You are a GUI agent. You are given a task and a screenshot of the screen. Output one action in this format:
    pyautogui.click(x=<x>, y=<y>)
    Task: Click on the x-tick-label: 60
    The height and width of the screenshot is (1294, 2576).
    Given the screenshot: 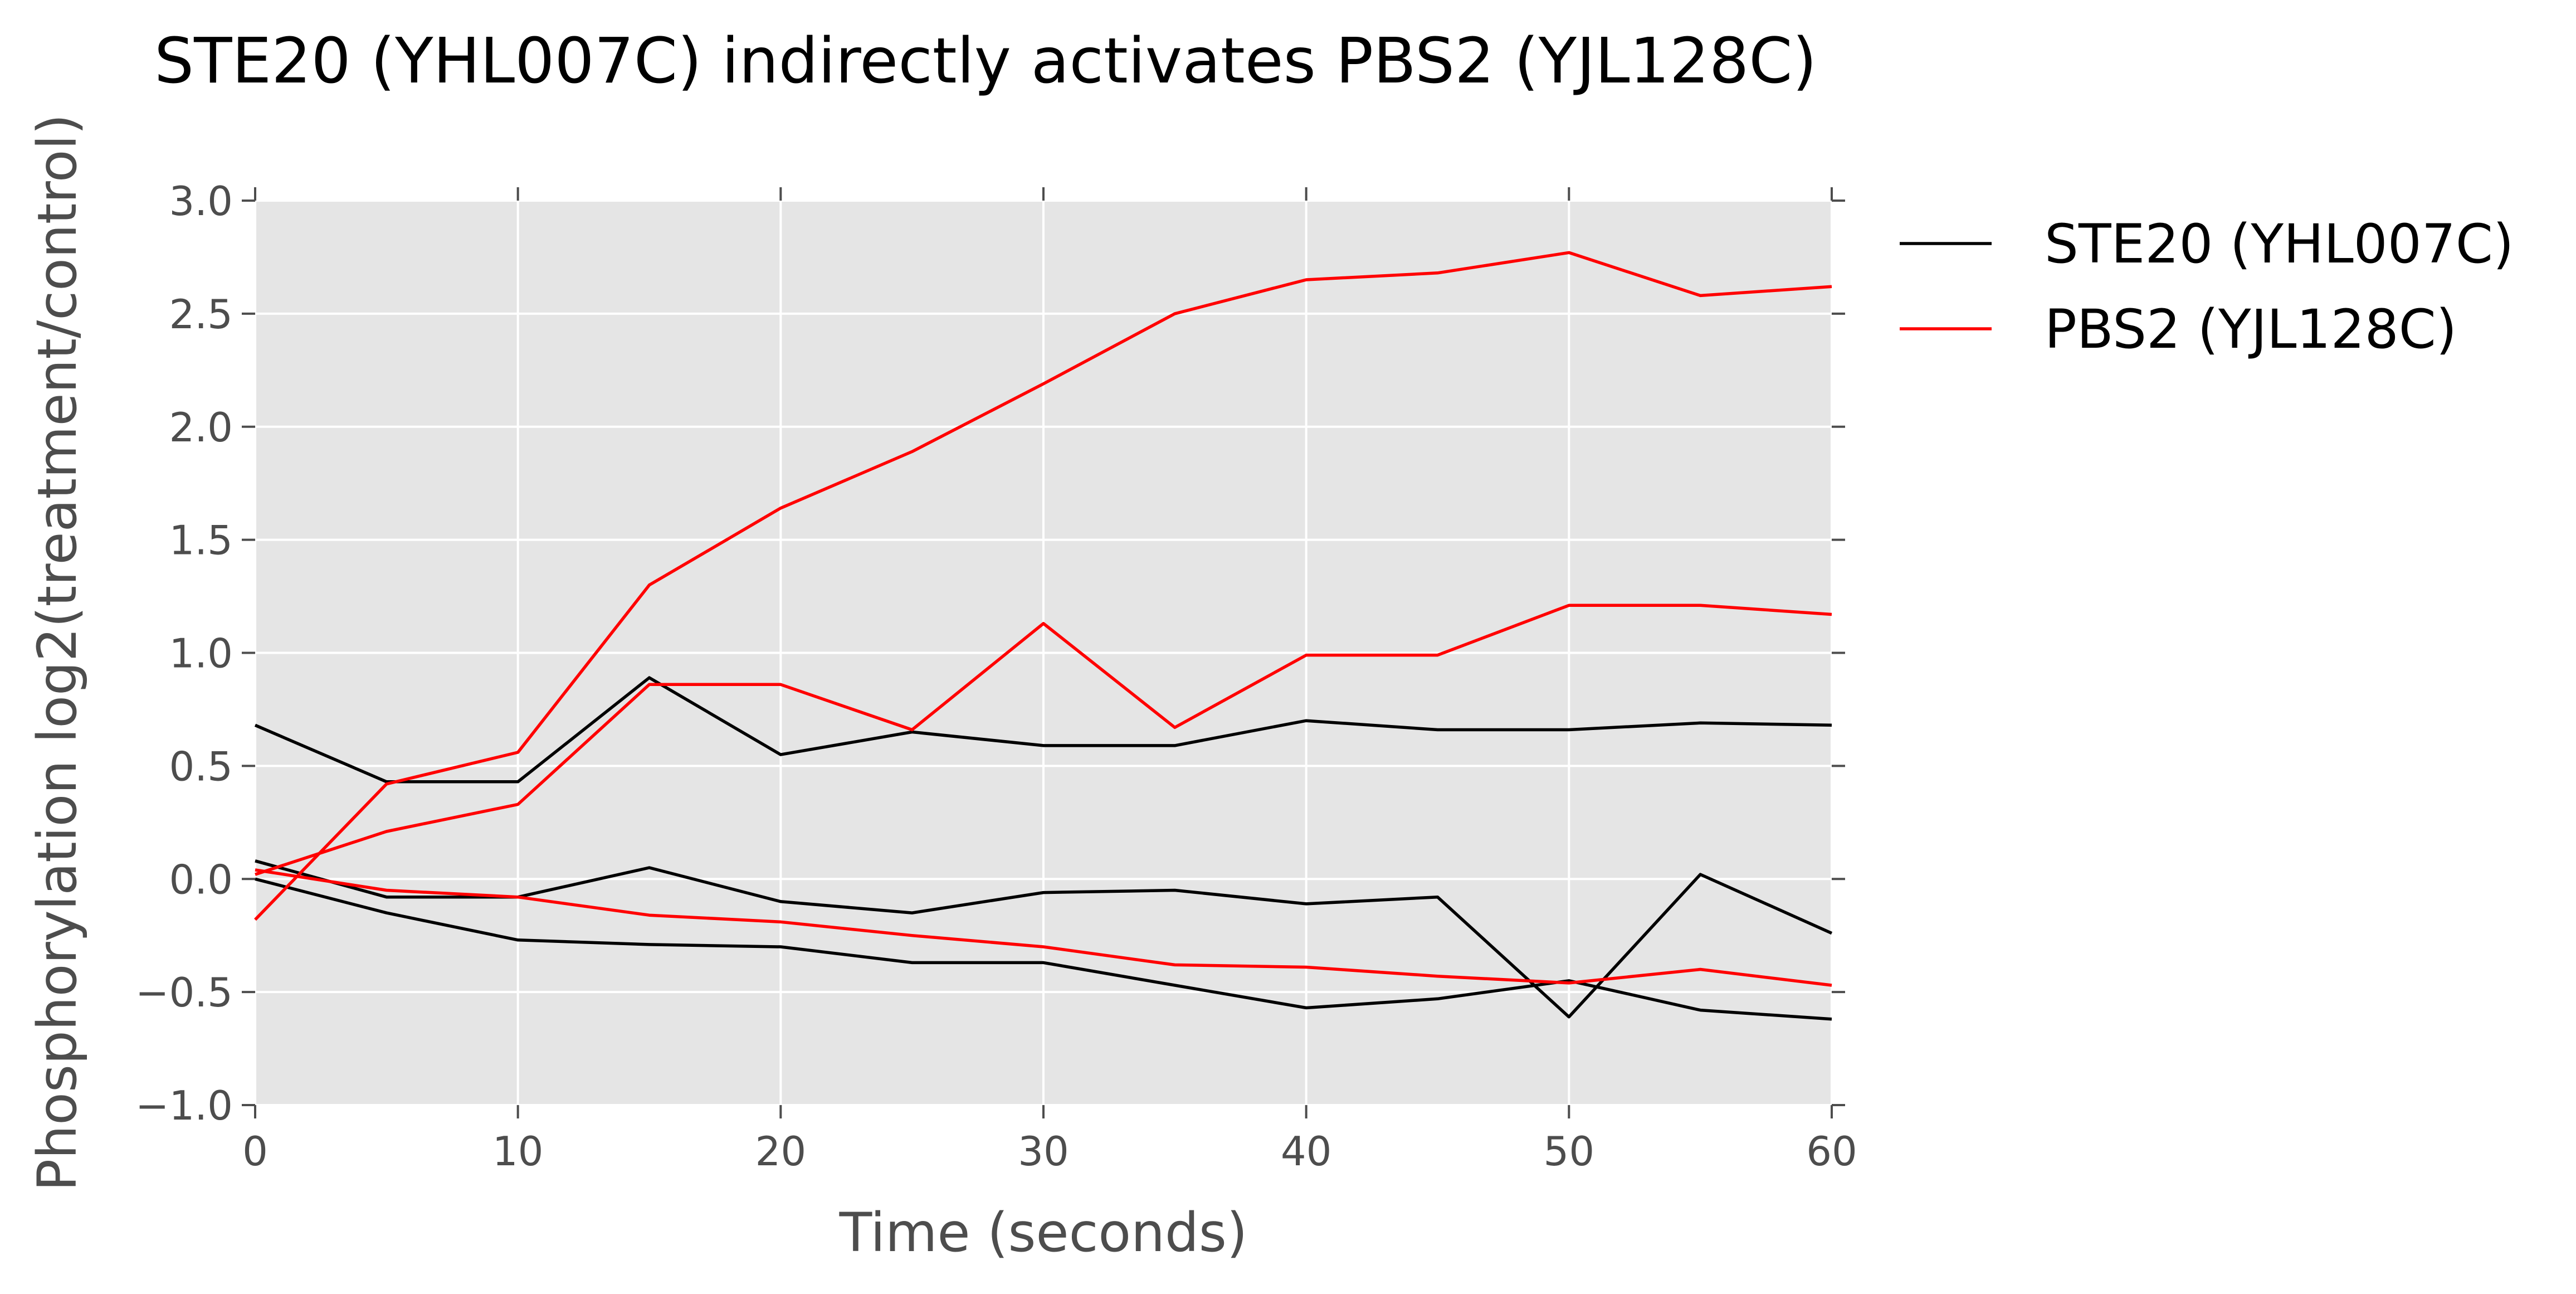 What is the action you would take?
    pyautogui.click(x=1831, y=1152)
    